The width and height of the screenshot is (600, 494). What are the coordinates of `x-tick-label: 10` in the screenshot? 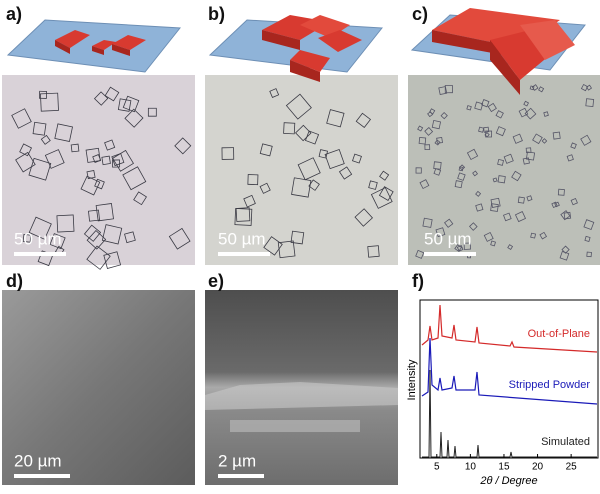 It's located at (471, 467).